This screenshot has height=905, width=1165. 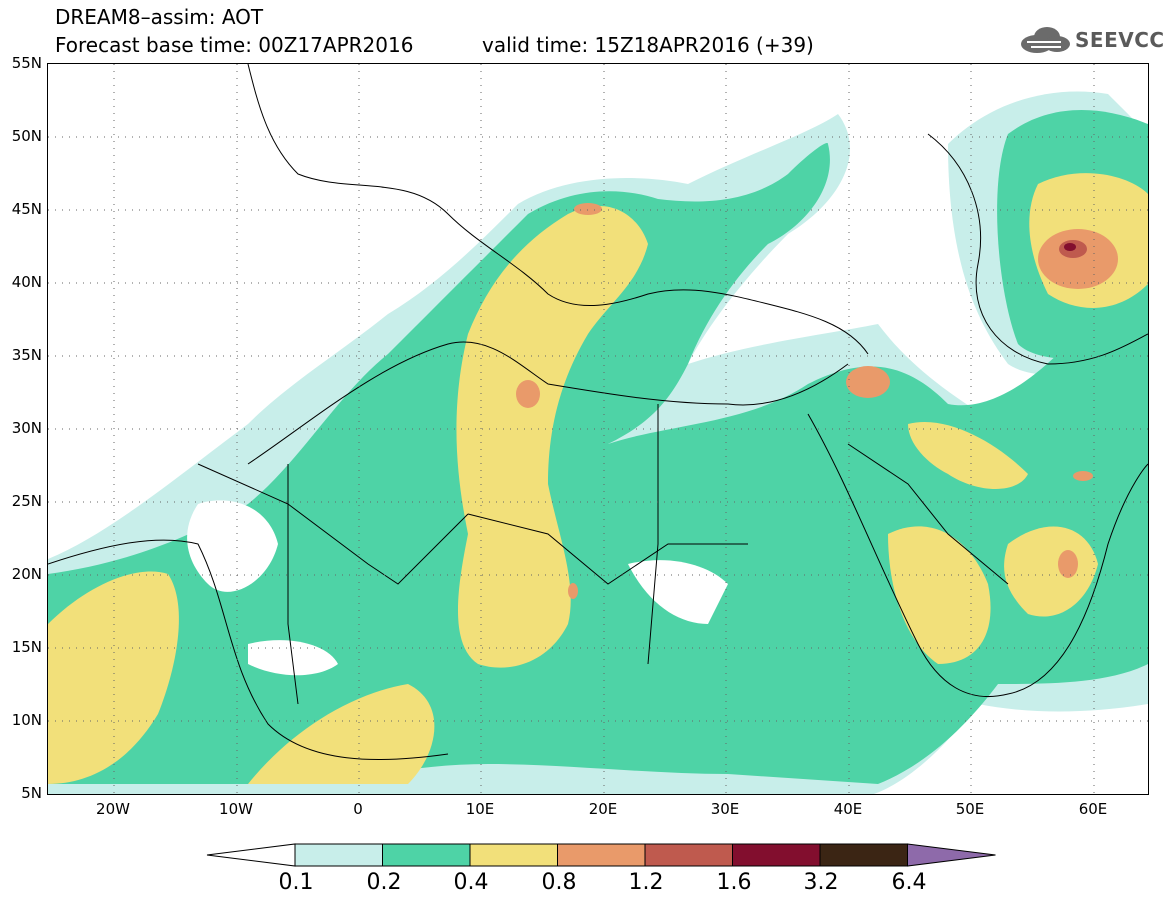 What do you see at coordinates (26, 63) in the screenshot?
I see `lat-label: 55N` at bounding box center [26, 63].